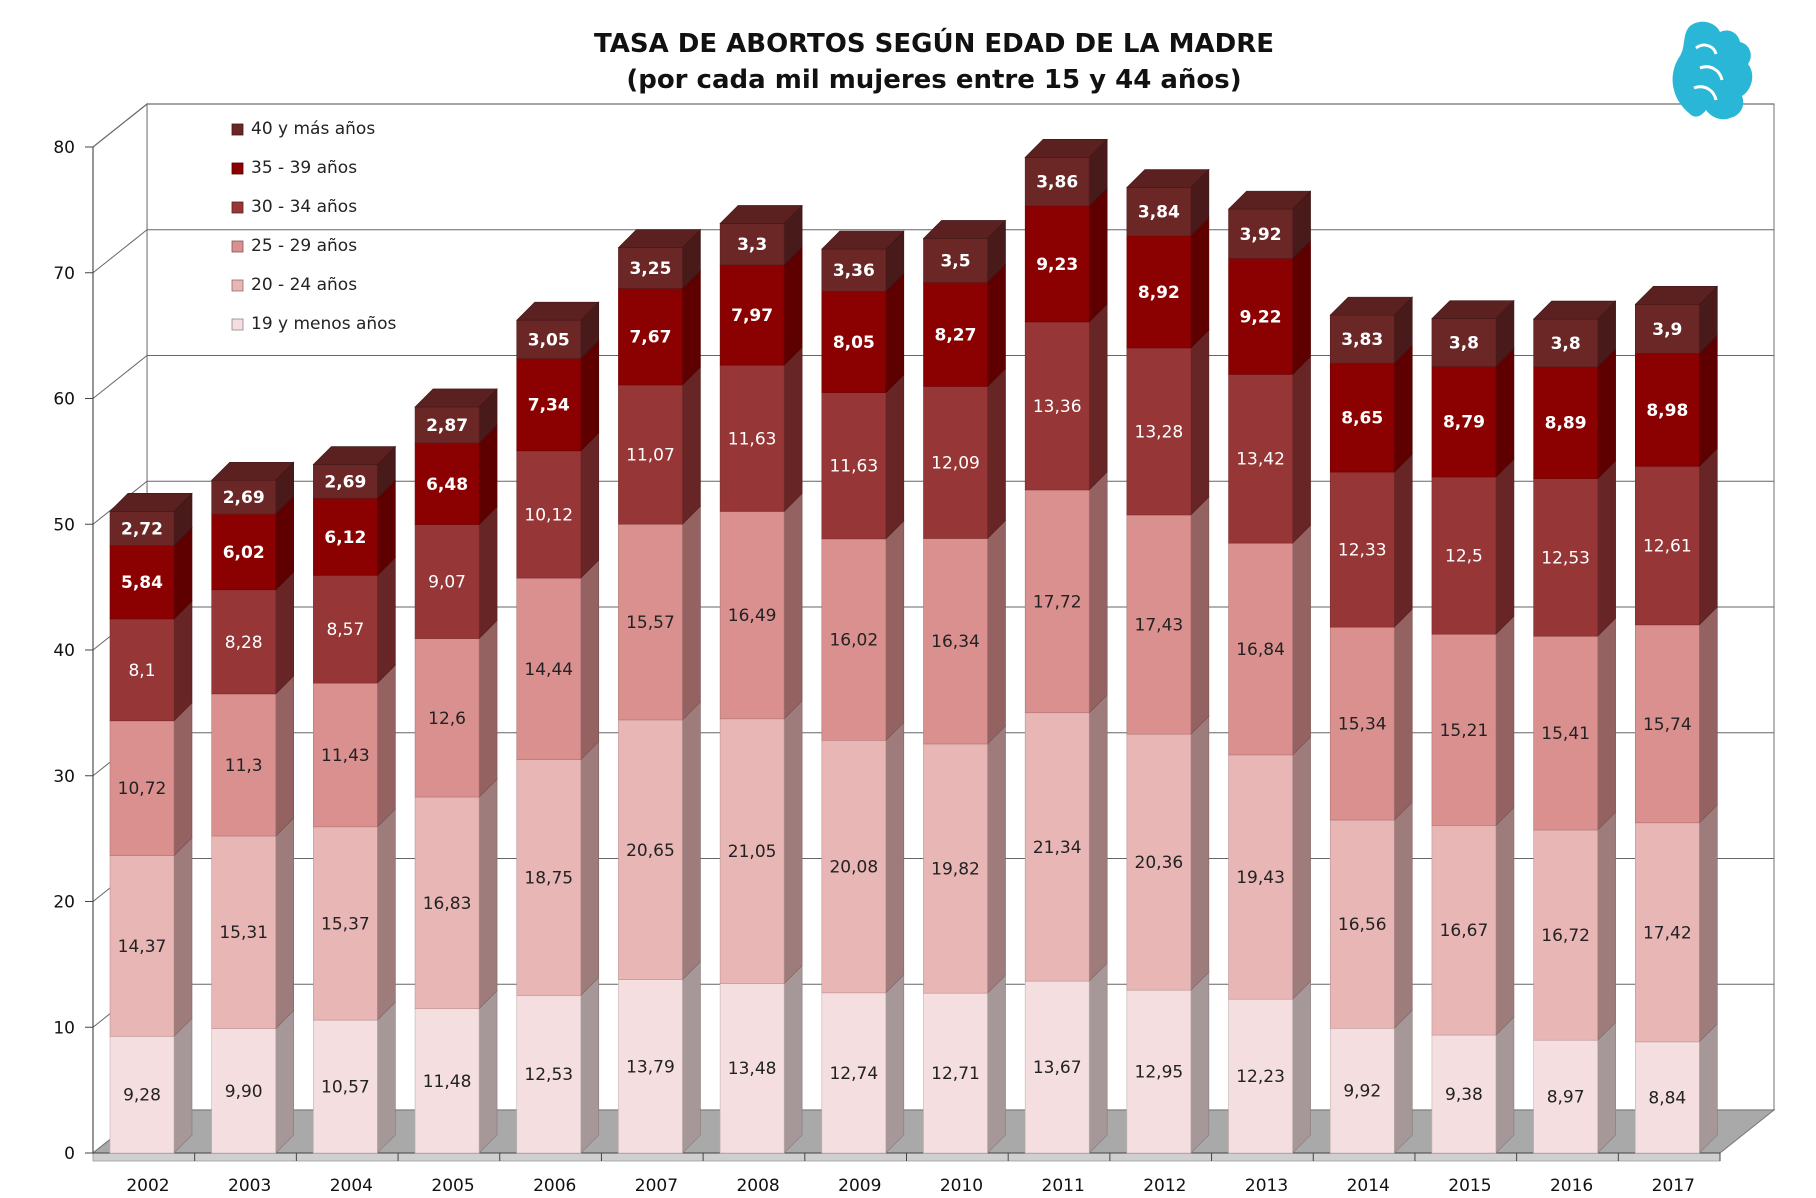 The image size is (1816, 1198). I want to click on data-label: 16,83, so click(447, 904).